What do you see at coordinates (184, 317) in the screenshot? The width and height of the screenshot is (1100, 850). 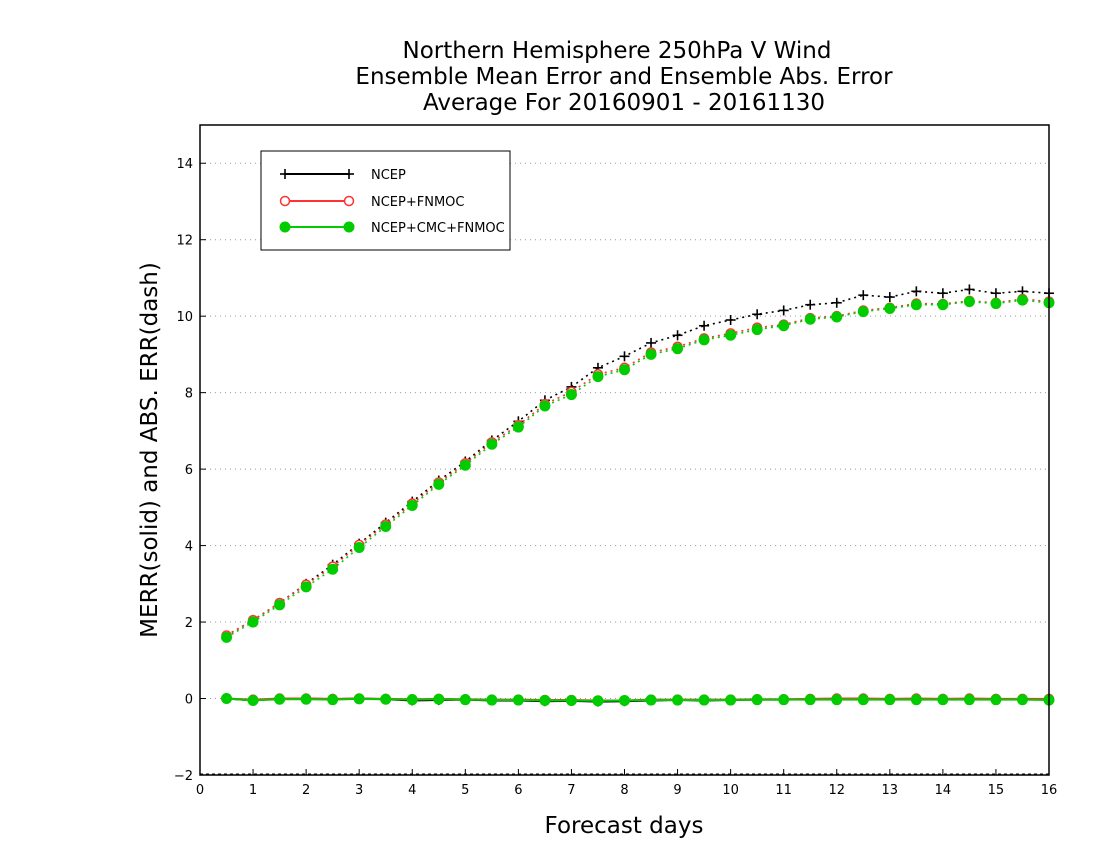 I see `y-tick-label: 10` at bounding box center [184, 317].